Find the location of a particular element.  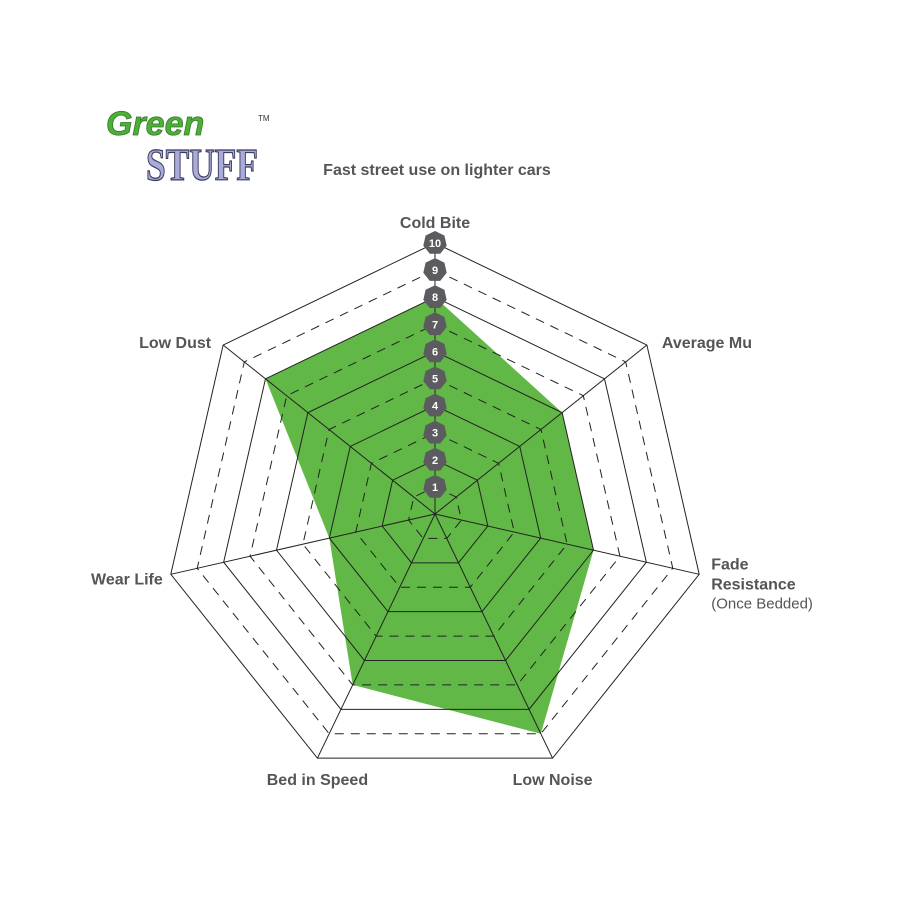

tick-label-1: 1 is located at coordinates (435, 488).